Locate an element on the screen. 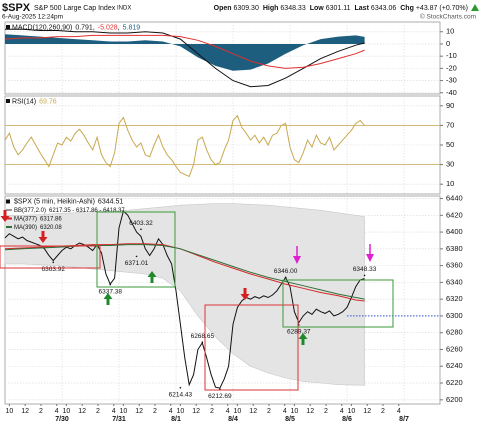 The width and height of the screenshot is (480, 422). annotation-label: 6363.92 is located at coordinates (53, 269).